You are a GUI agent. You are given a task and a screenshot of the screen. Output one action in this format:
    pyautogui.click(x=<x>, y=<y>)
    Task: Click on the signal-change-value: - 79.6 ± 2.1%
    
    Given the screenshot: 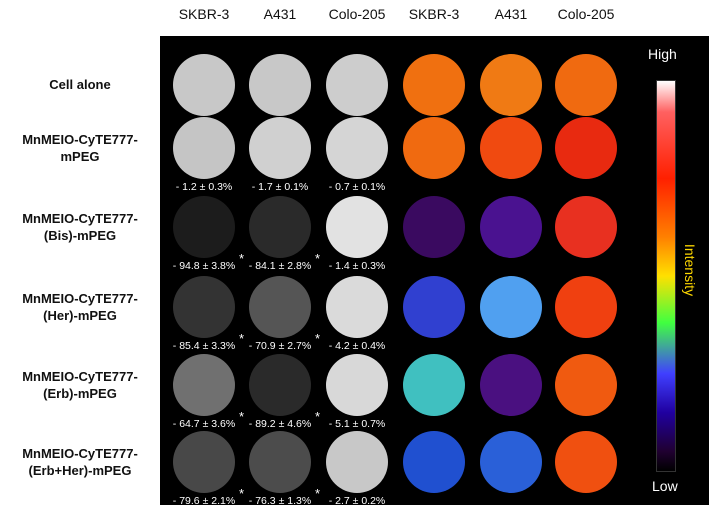 What is the action you would take?
    pyautogui.click(x=204, y=501)
    